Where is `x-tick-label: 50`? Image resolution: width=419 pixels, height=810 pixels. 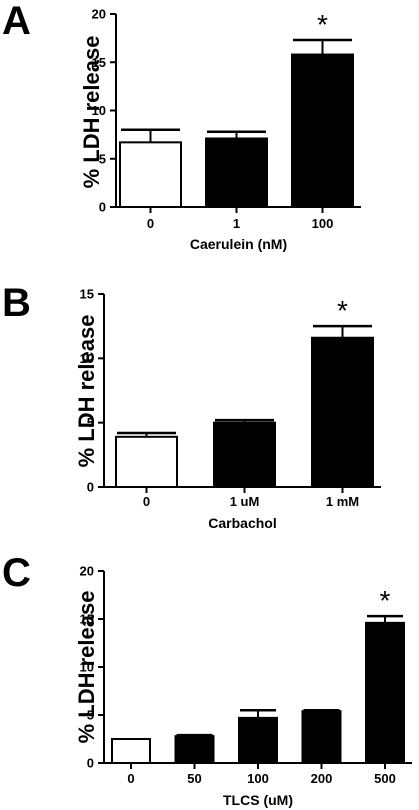 x-tick-label: 50 is located at coordinates (194, 778).